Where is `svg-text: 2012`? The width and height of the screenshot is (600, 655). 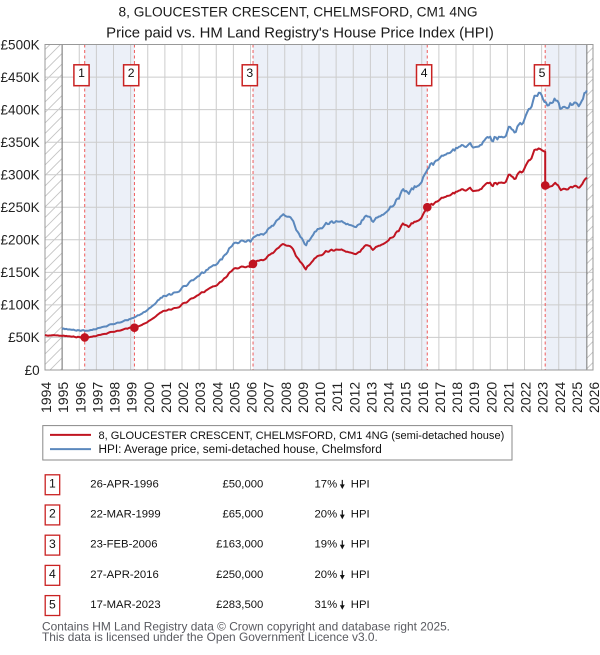 svg-text: 2012 is located at coordinates (354, 397).